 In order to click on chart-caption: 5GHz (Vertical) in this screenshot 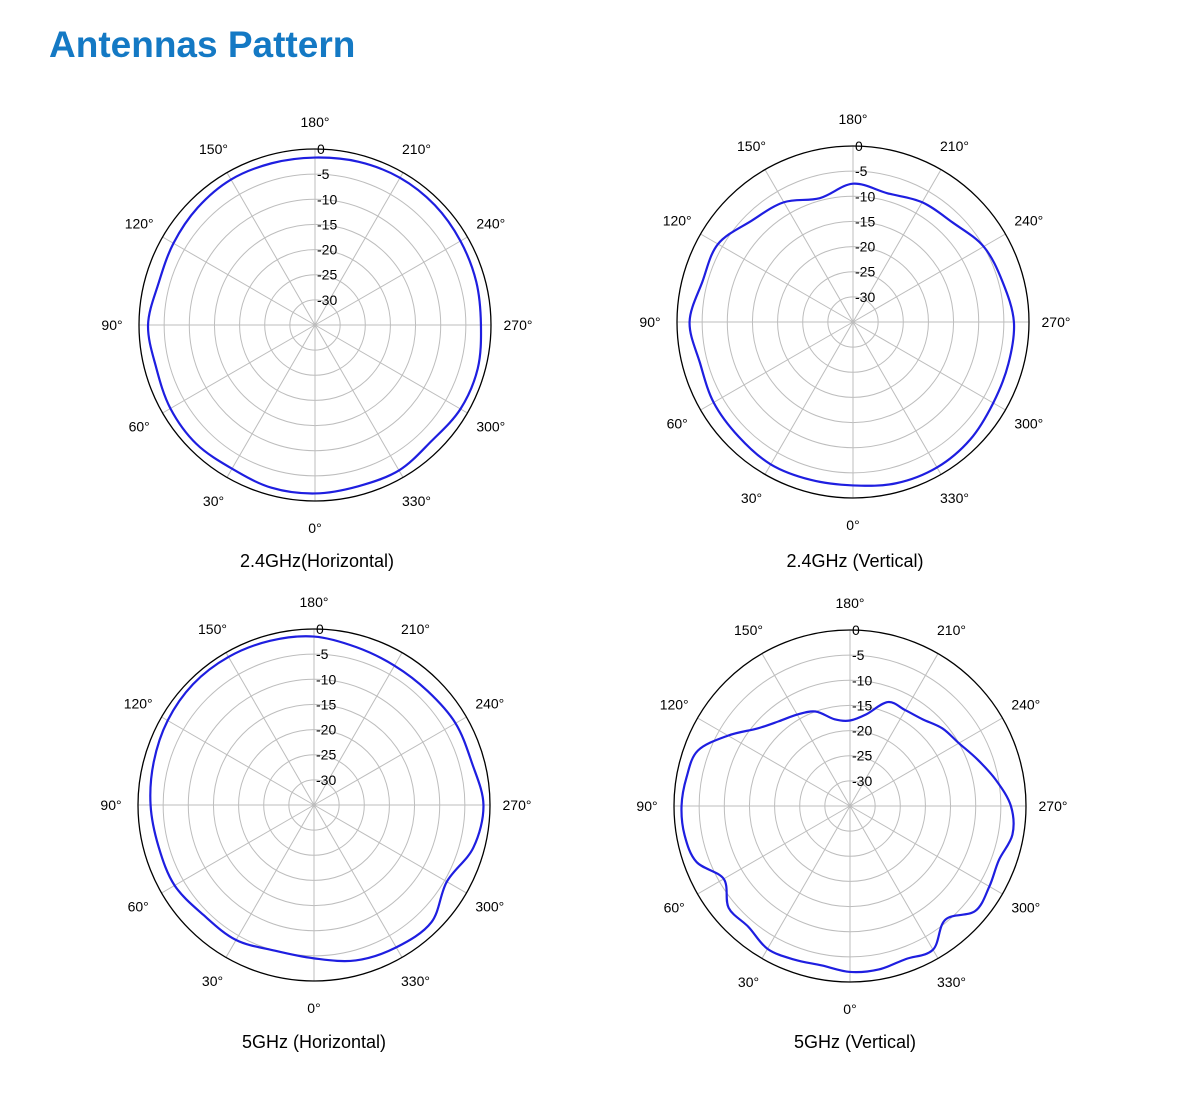, I will do `click(855, 1042)`.